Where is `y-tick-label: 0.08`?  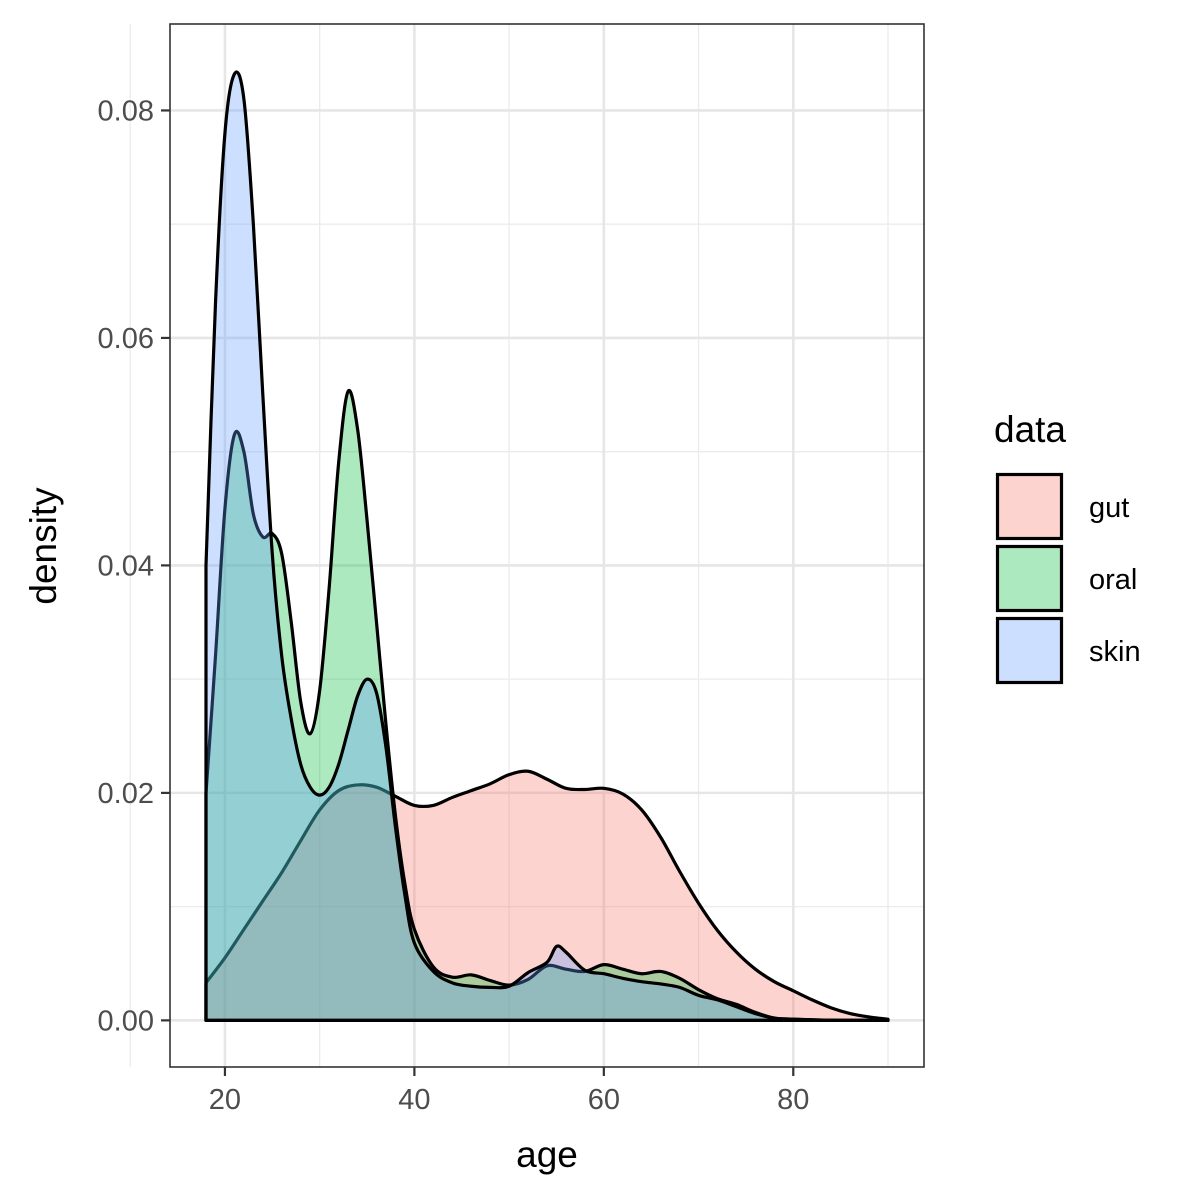 y-tick-label: 0.08 is located at coordinates (126, 111).